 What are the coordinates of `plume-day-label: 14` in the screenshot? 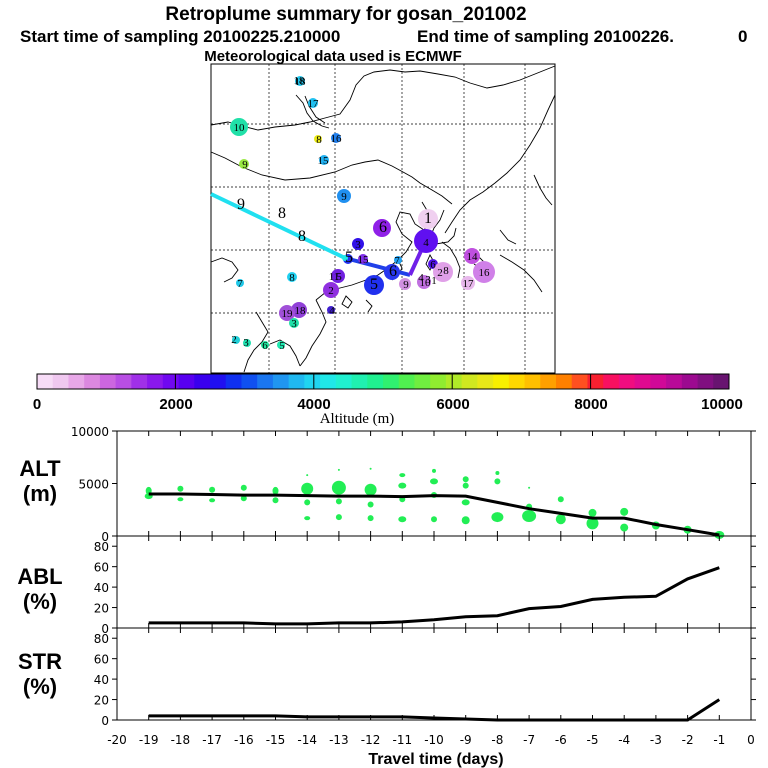 It's located at (473, 257).